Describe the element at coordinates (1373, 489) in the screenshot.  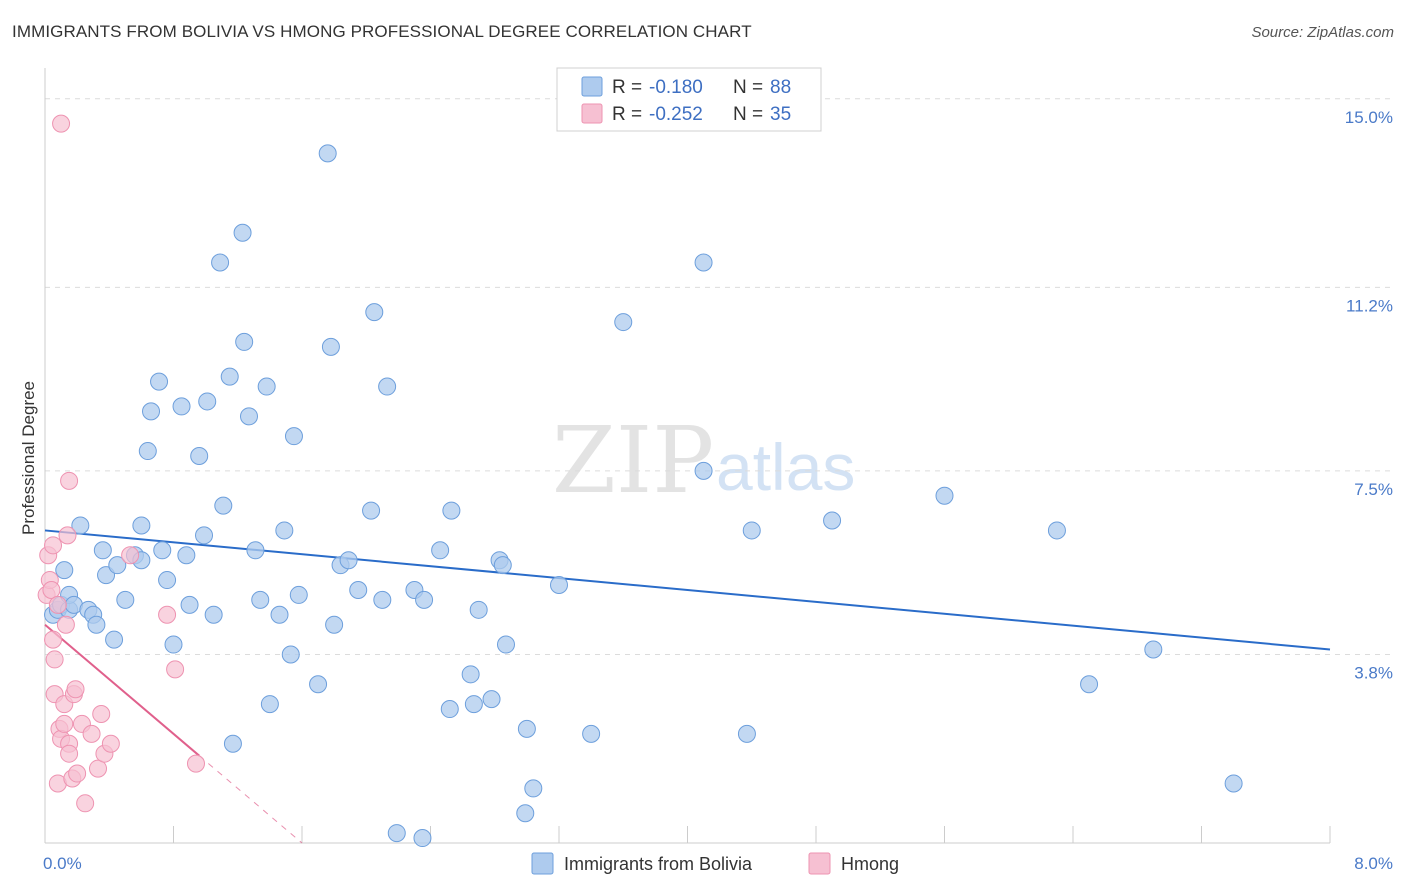
I see `y-tick-label: 7.5%` at that location.